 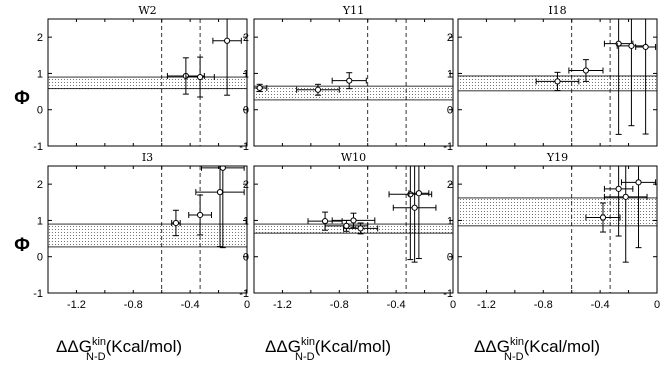 I want to click on x-tick-label: -0.8, so click(x=133, y=305).